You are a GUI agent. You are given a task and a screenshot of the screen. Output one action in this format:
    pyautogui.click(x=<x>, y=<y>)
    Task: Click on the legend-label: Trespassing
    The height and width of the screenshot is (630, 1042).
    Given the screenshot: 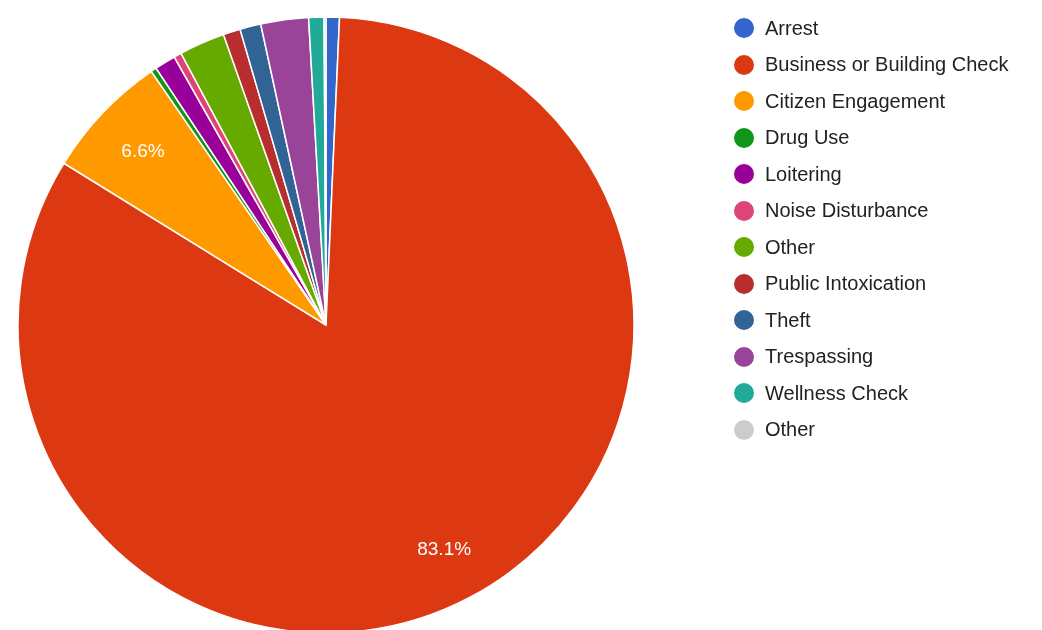 What is the action you would take?
    pyautogui.click(x=819, y=357)
    